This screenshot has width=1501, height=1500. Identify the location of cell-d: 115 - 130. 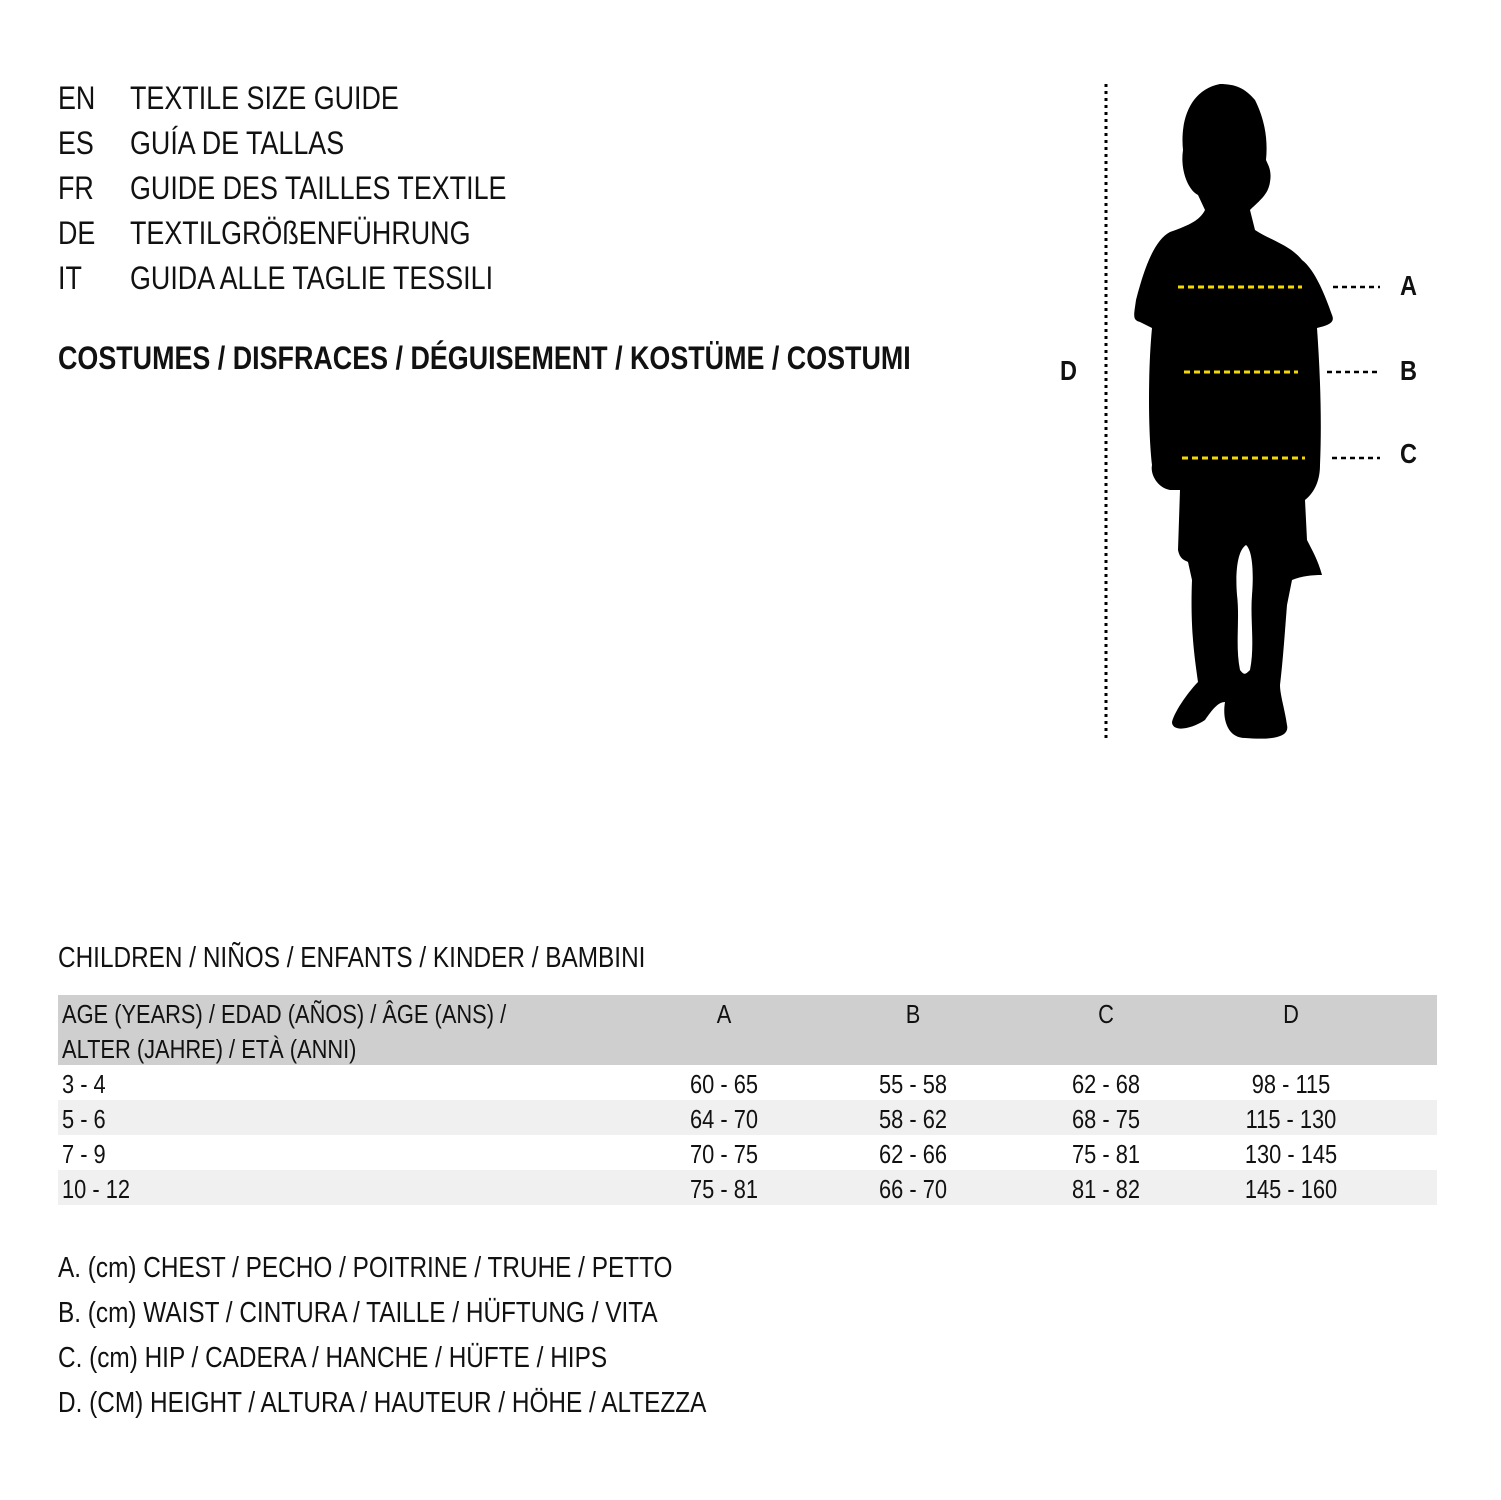
(1291, 1119).